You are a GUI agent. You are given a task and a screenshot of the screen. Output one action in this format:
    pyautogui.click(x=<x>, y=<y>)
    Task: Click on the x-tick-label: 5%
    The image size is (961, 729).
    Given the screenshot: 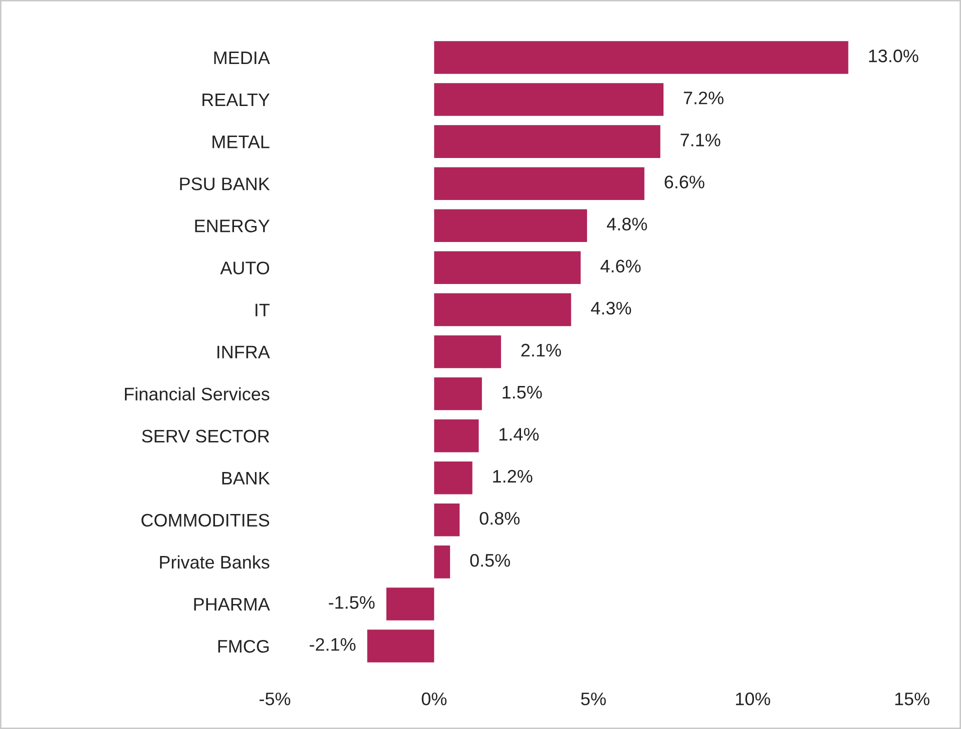 What is the action you would take?
    pyautogui.click(x=593, y=699)
    